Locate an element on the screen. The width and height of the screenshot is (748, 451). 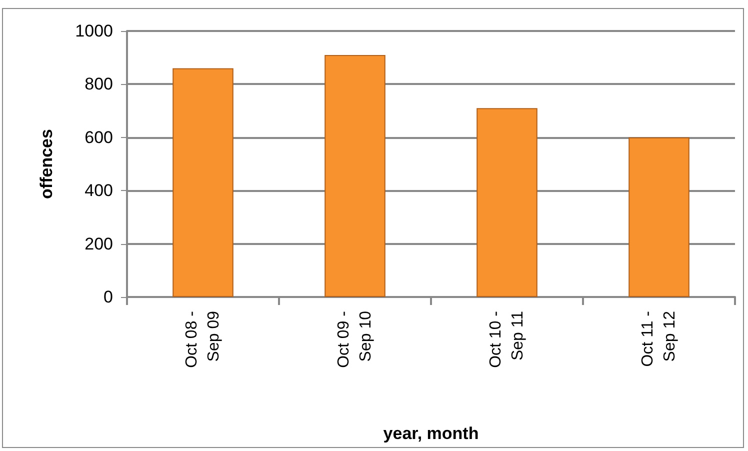
y-axis-title: offences is located at coordinates (46, 164).